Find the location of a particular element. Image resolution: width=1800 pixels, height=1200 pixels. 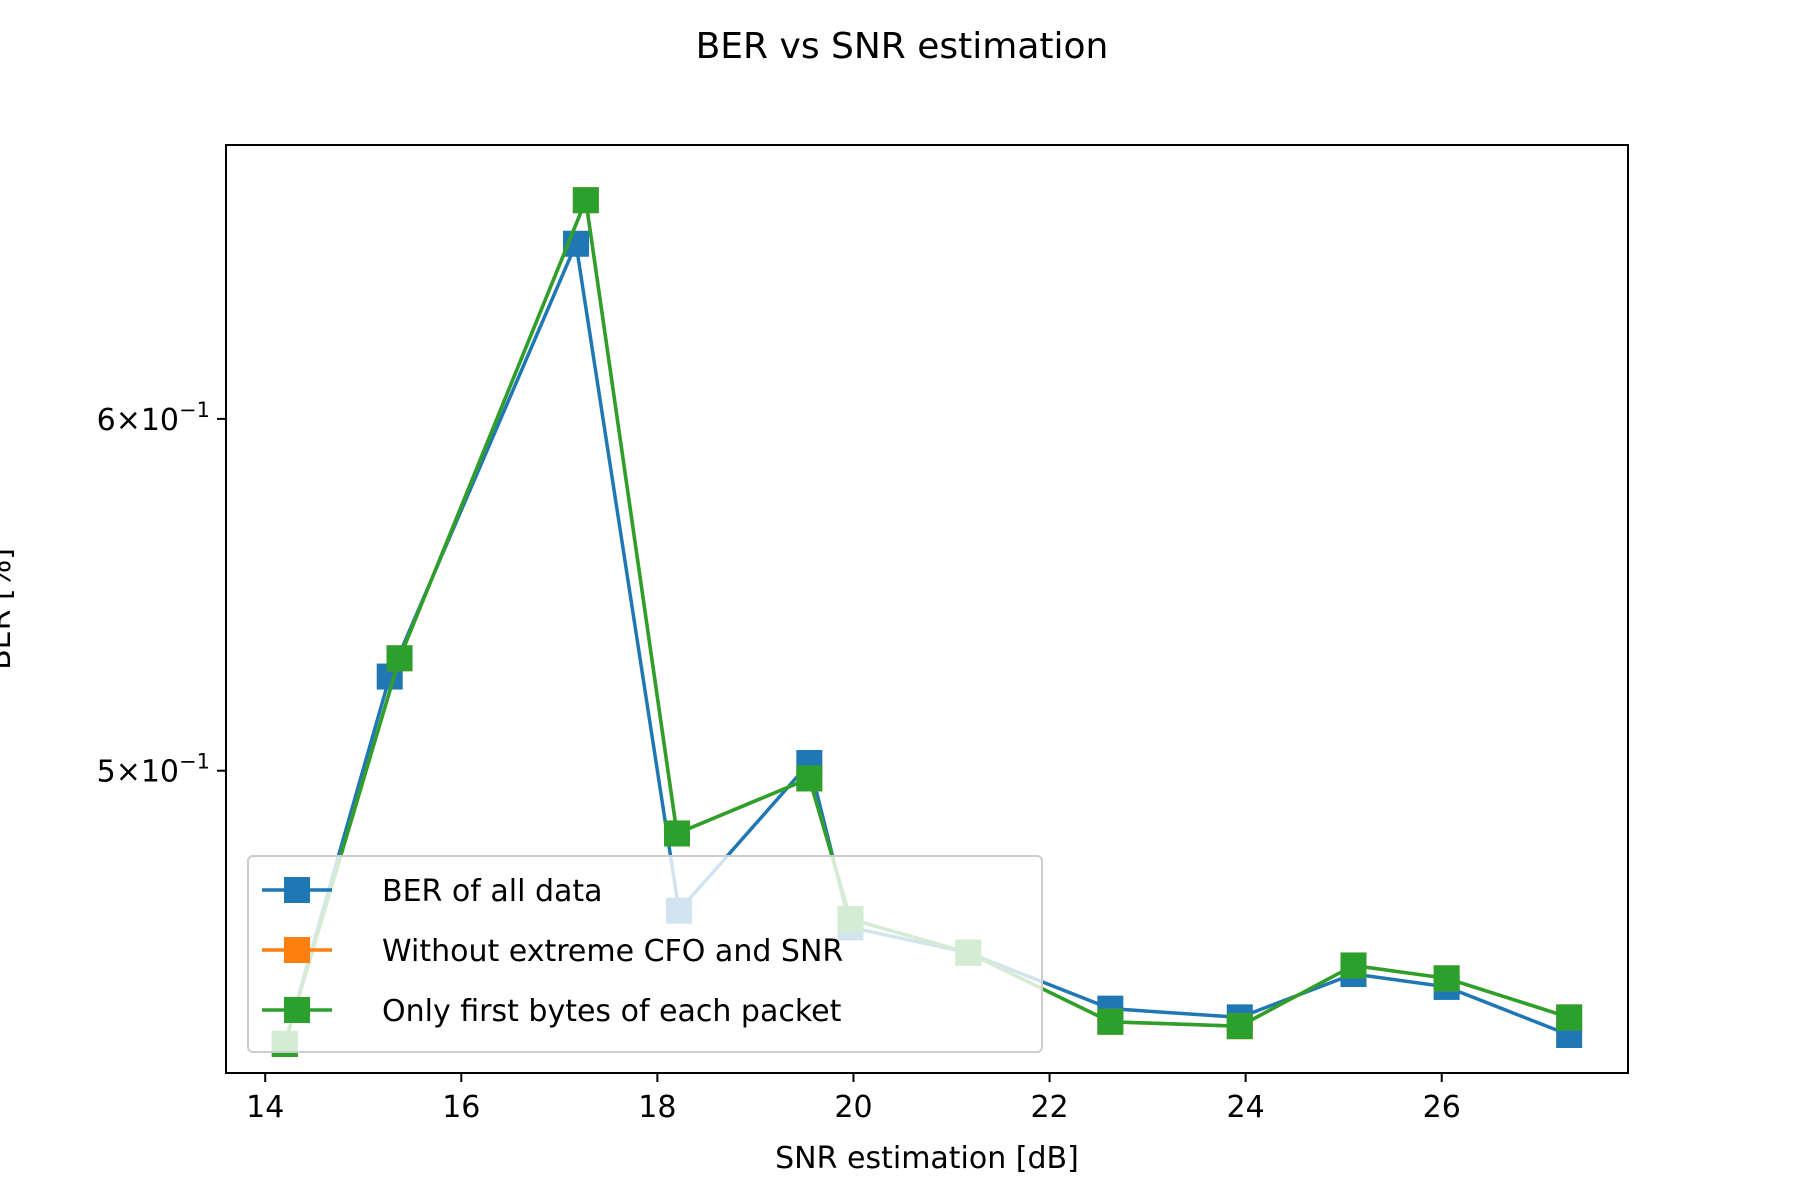

x-tick-label-3: 20 is located at coordinates (853, 1107).